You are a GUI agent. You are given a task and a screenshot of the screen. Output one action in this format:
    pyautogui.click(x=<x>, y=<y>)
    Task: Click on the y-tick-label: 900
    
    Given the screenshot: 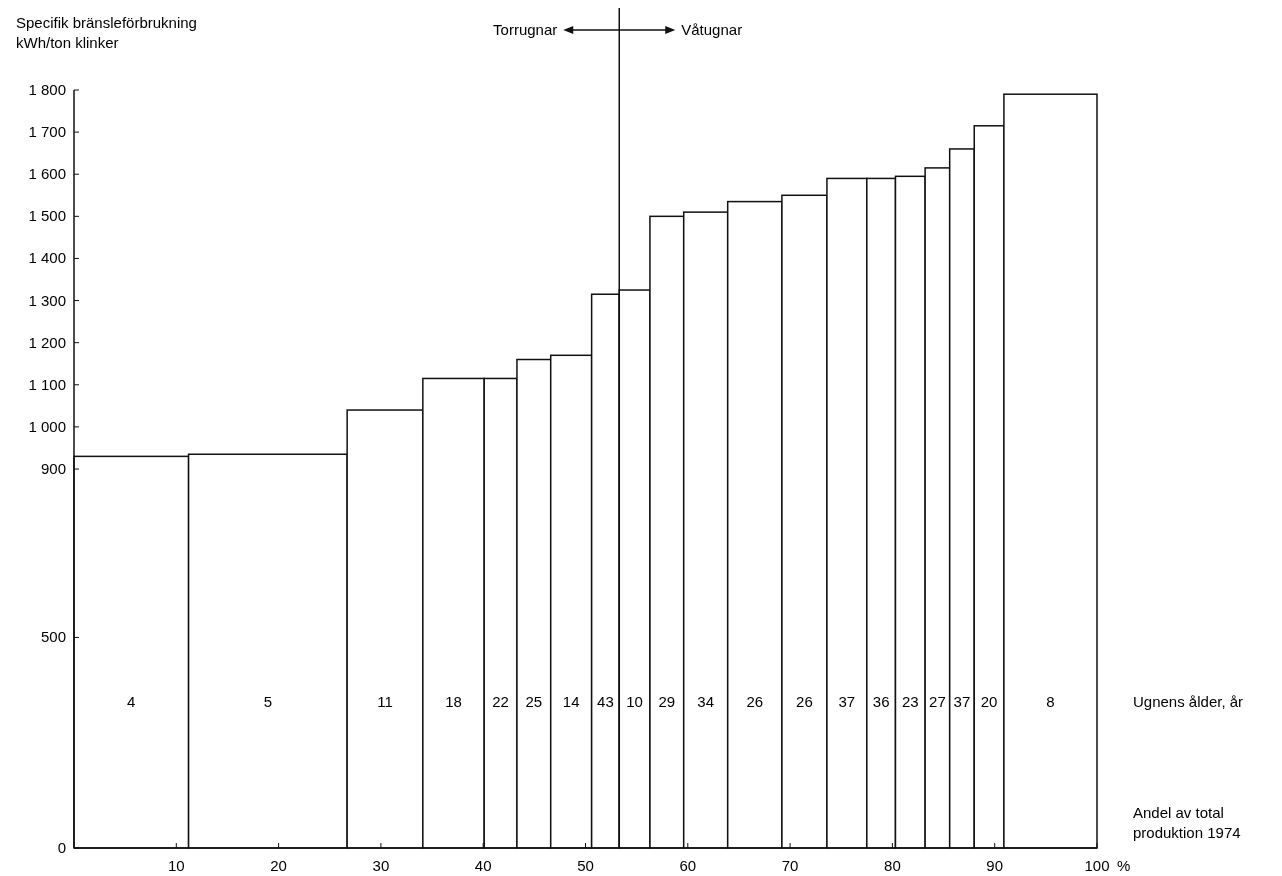 What is the action you would take?
    pyautogui.click(x=53, y=468)
    